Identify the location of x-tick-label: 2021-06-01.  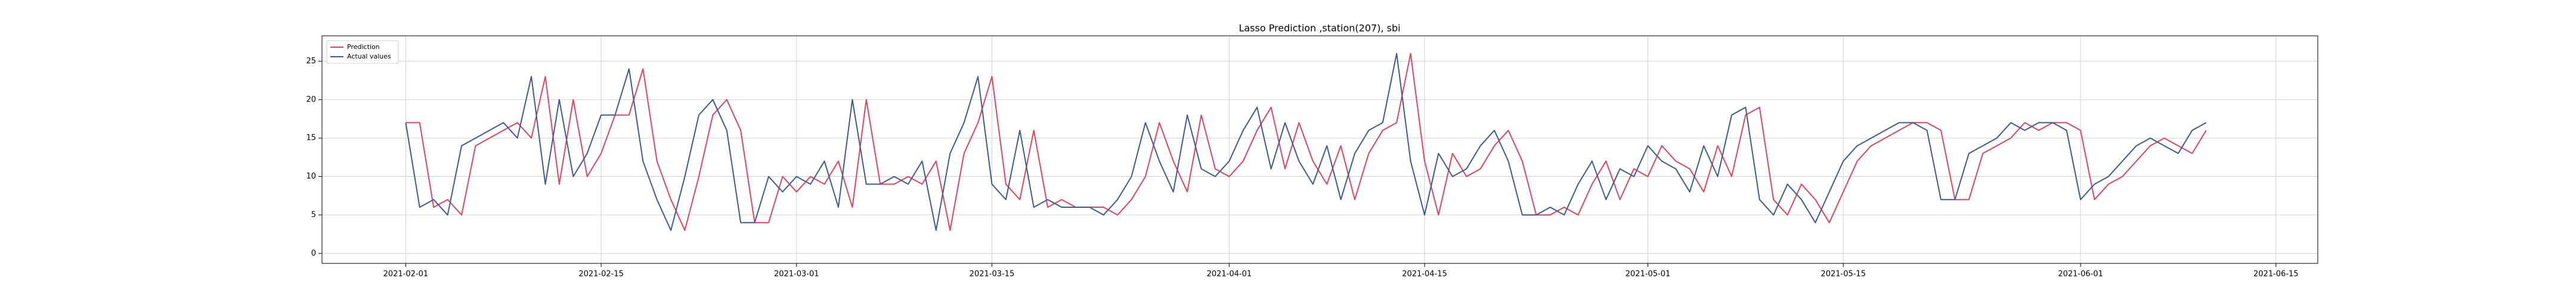
(2080, 274).